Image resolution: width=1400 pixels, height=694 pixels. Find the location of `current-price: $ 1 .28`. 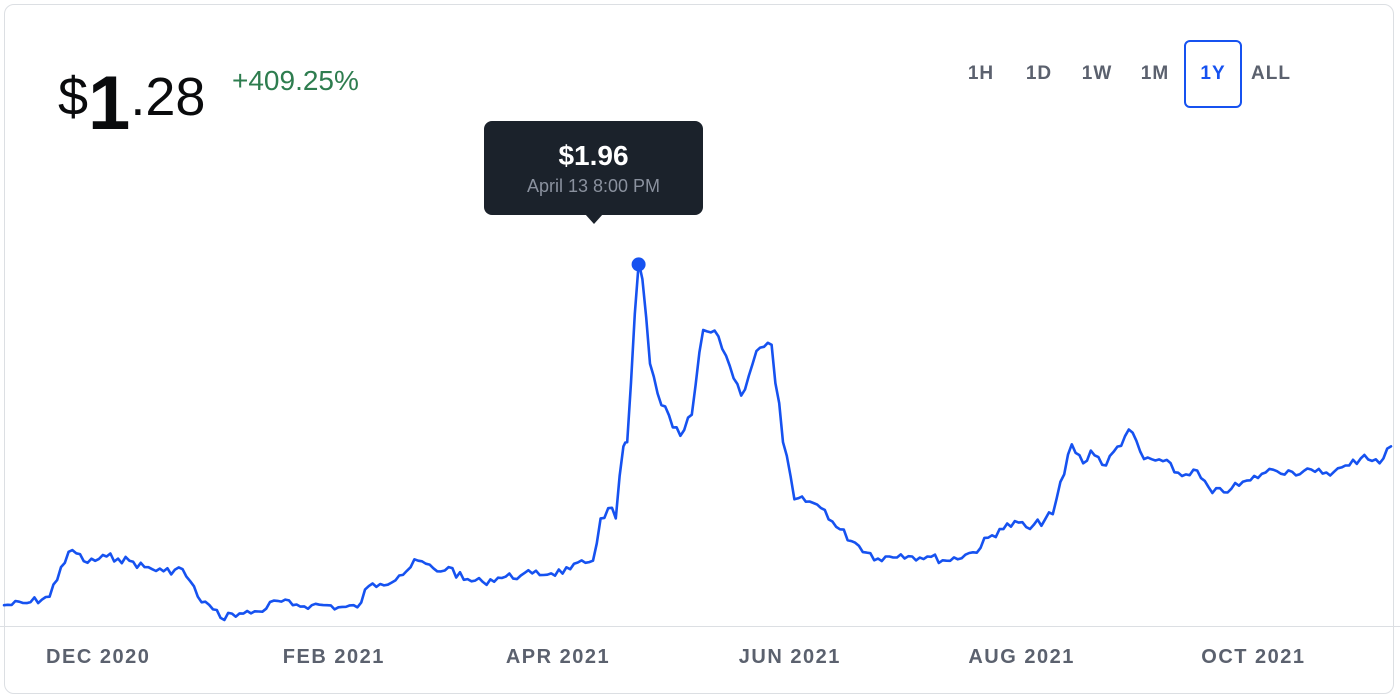

current-price: $ 1 .28 is located at coordinates (131, 102).